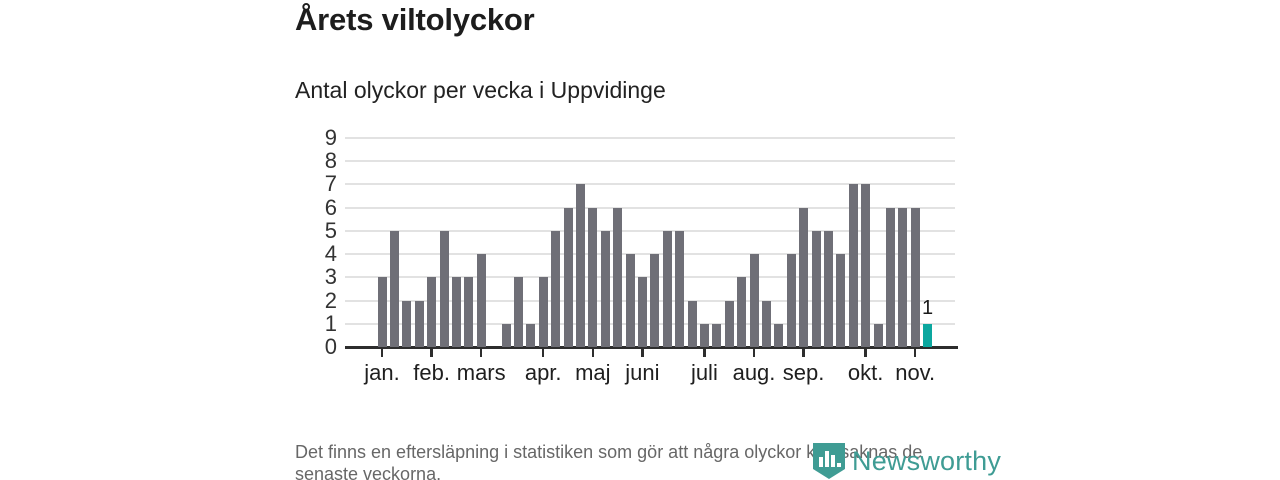 Image resolution: width=1280 pixels, height=480 pixels. I want to click on newsworthy-logo: Newsworthy, so click(906, 461).